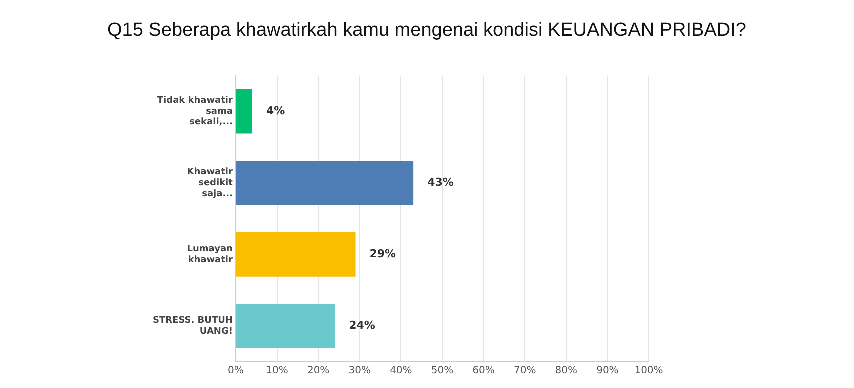 The image size is (854, 388). Describe the element at coordinates (210, 255) in the screenshot. I see `y-tick-label: Lumayan khawatir` at that location.